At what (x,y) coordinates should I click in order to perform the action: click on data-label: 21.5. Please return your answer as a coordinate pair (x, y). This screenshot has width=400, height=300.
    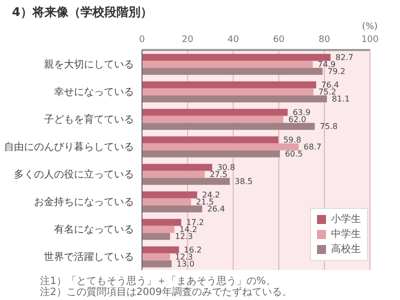
    Looking at the image, I should click on (205, 202).